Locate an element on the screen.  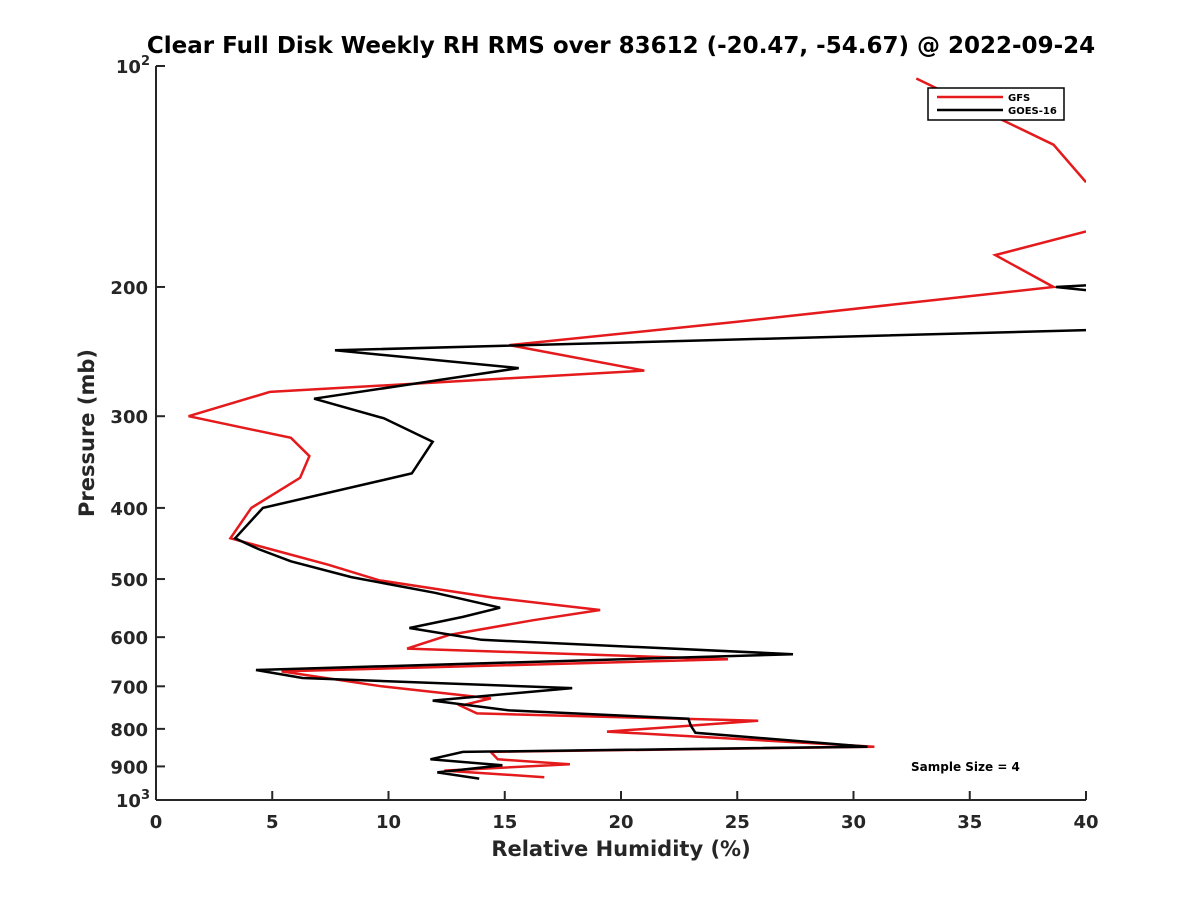
y-tick-label: 300 is located at coordinates (129, 417).